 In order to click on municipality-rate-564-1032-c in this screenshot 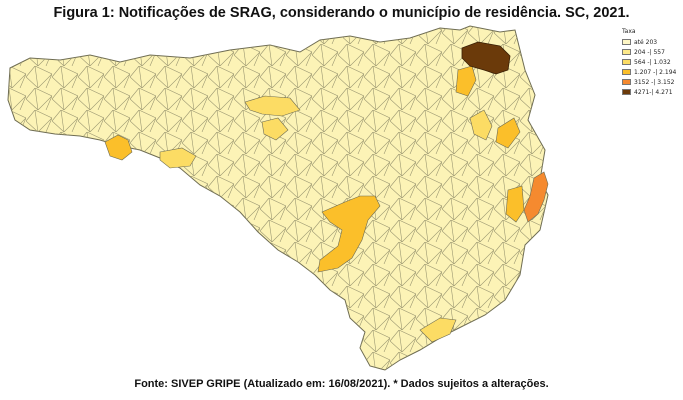, I will do `click(275, 129)`.